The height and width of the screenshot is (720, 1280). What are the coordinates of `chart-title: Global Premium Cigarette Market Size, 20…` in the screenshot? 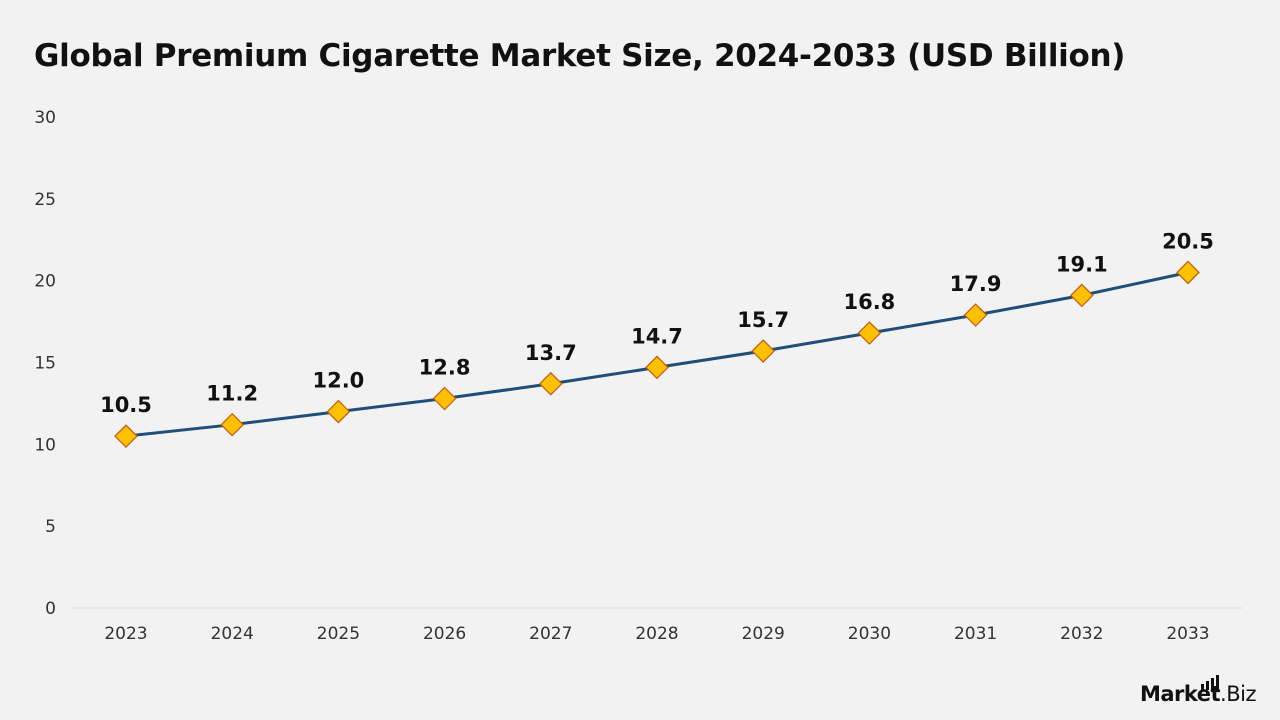 It's located at (580, 56).